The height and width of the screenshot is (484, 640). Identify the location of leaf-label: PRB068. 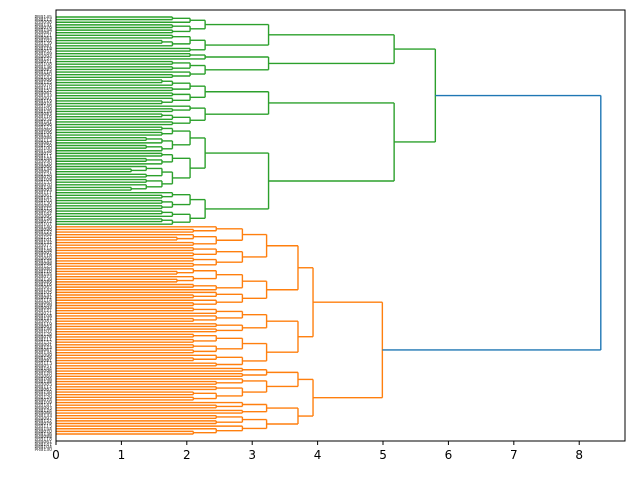
(43, 259).